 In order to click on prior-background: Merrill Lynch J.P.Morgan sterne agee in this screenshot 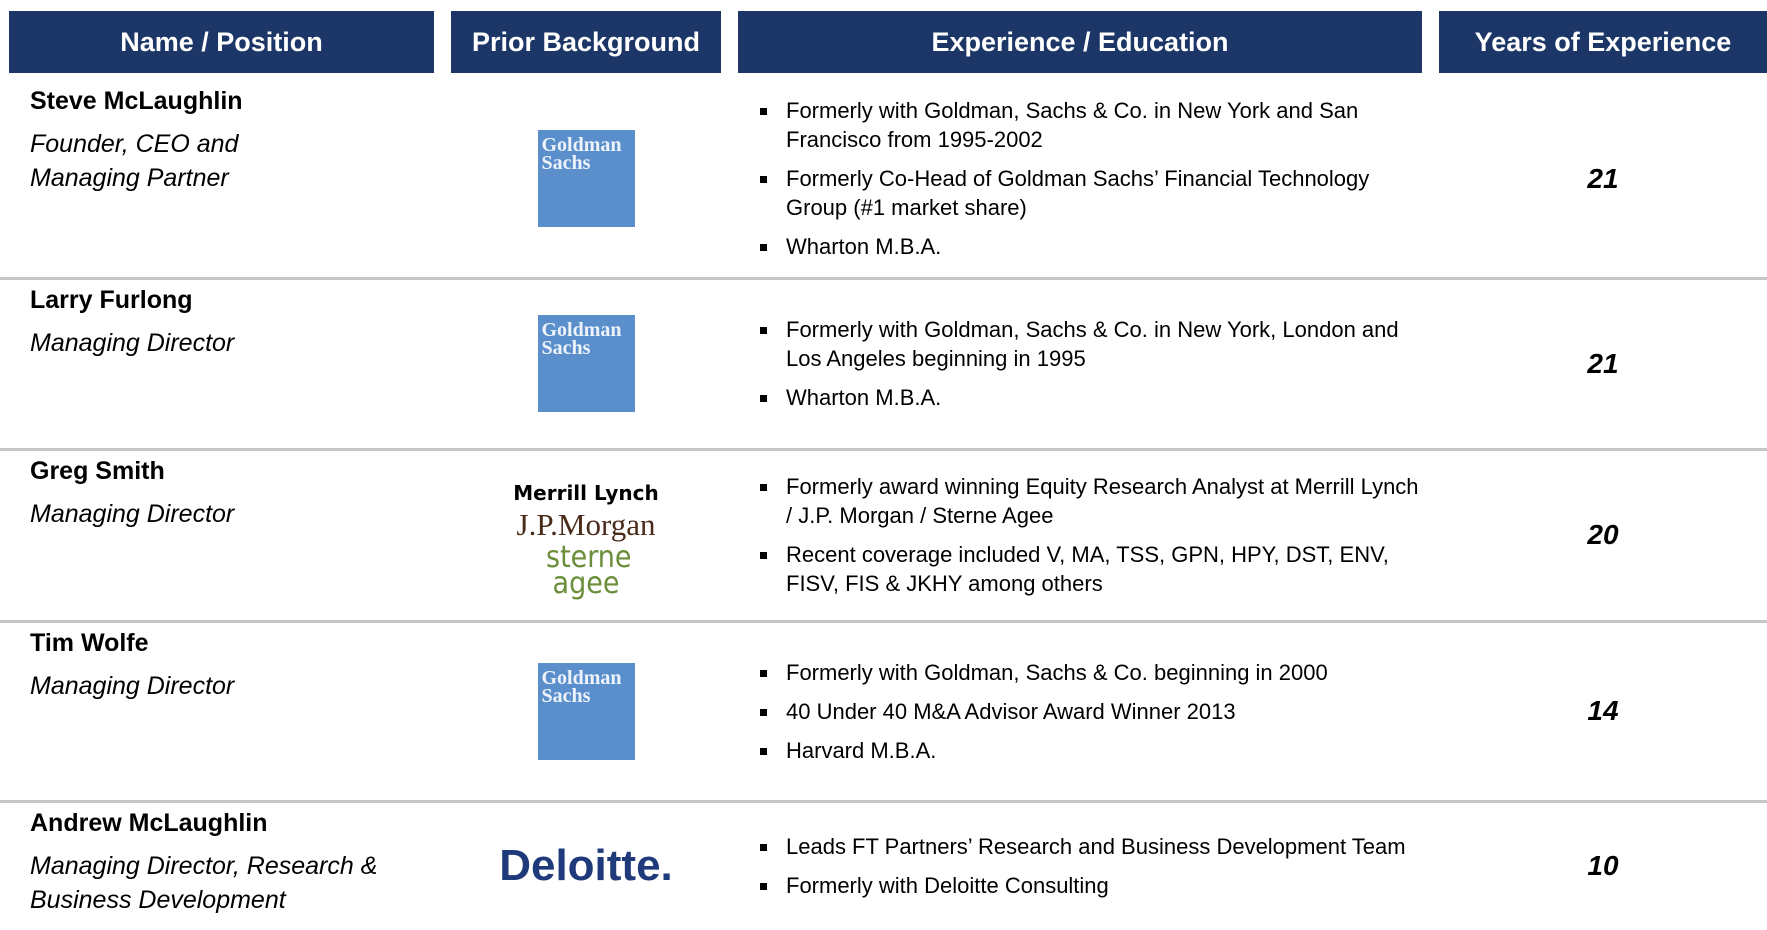, I will do `click(586, 535)`.